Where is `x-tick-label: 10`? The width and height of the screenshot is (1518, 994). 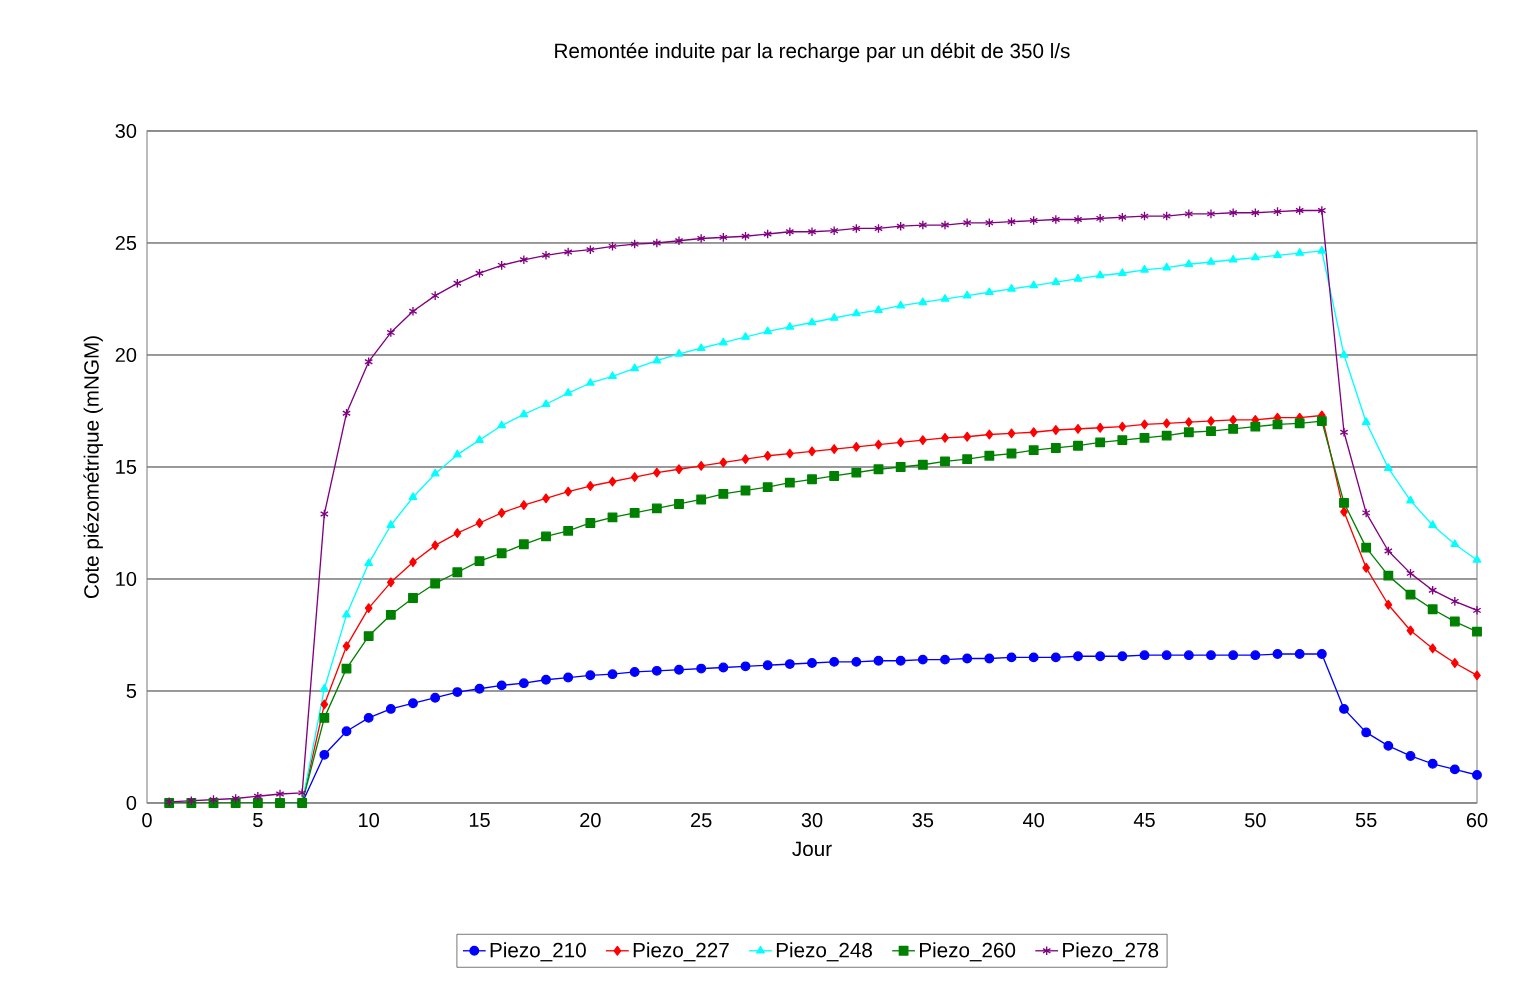 x-tick-label: 10 is located at coordinates (369, 820).